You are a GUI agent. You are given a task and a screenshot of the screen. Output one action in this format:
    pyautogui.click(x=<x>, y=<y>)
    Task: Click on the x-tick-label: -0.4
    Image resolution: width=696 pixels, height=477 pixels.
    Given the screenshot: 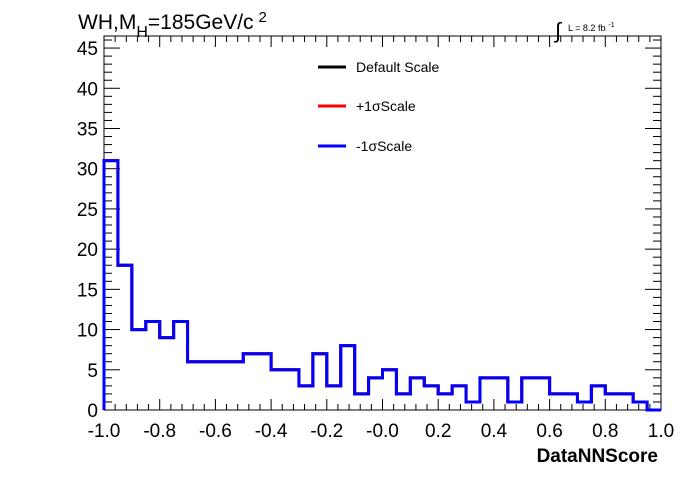 What is the action you would take?
    pyautogui.click(x=271, y=431)
    